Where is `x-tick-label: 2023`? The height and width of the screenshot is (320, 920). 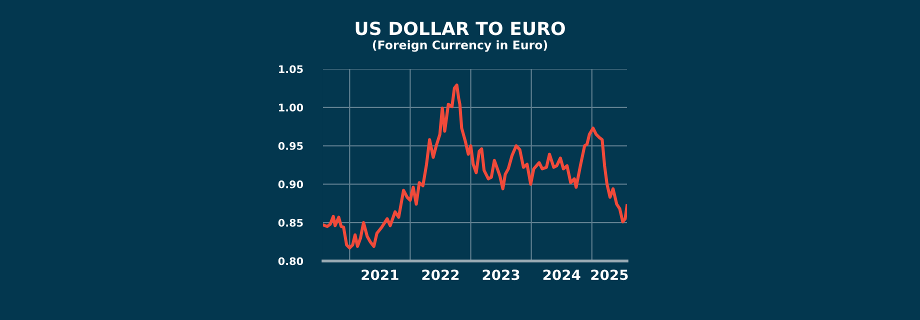 x-tick-label: 2023 is located at coordinates (501, 275).